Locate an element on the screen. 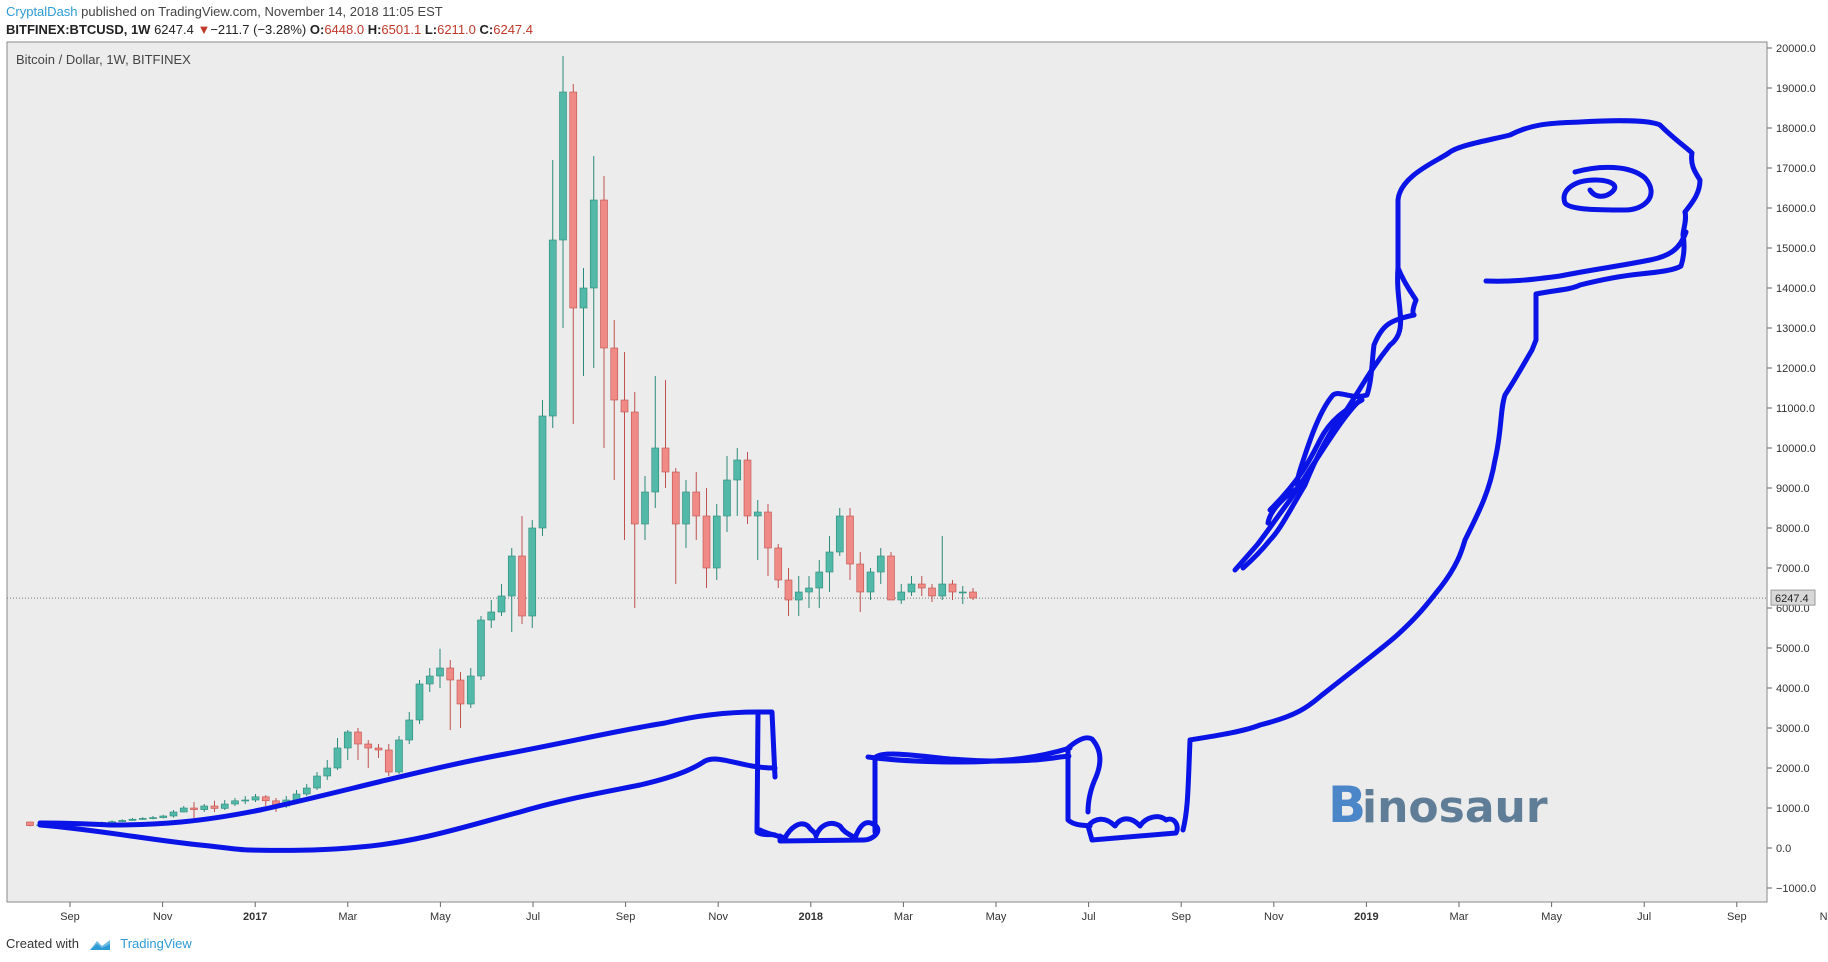 The height and width of the screenshot is (962, 1828). tradingview-logo-icon is located at coordinates (99, 944).